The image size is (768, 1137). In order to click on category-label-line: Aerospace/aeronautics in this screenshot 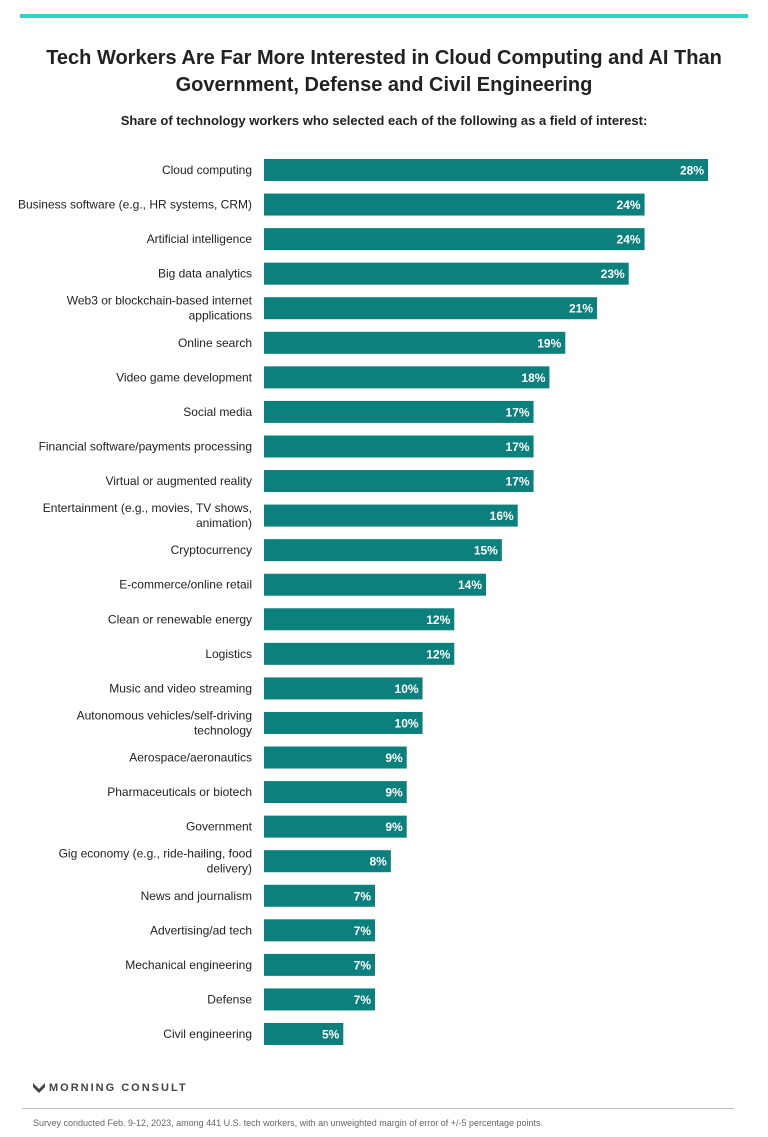, I will do `click(190, 758)`.